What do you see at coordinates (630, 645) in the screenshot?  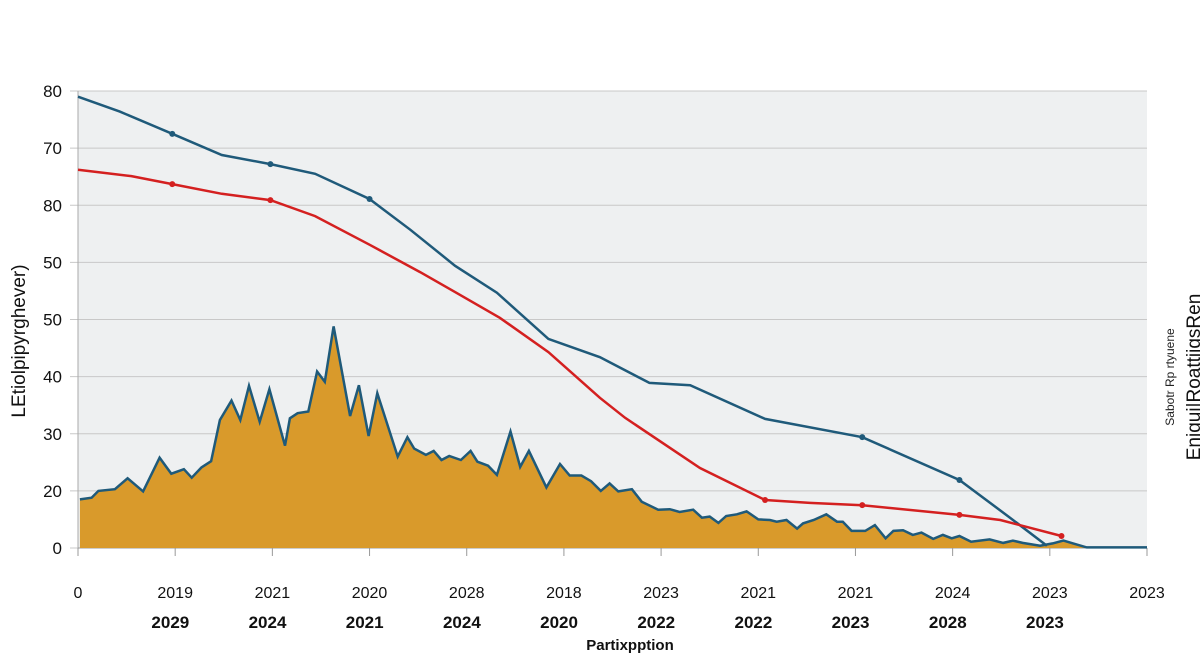 I see `x-axis-title: Partixpption` at bounding box center [630, 645].